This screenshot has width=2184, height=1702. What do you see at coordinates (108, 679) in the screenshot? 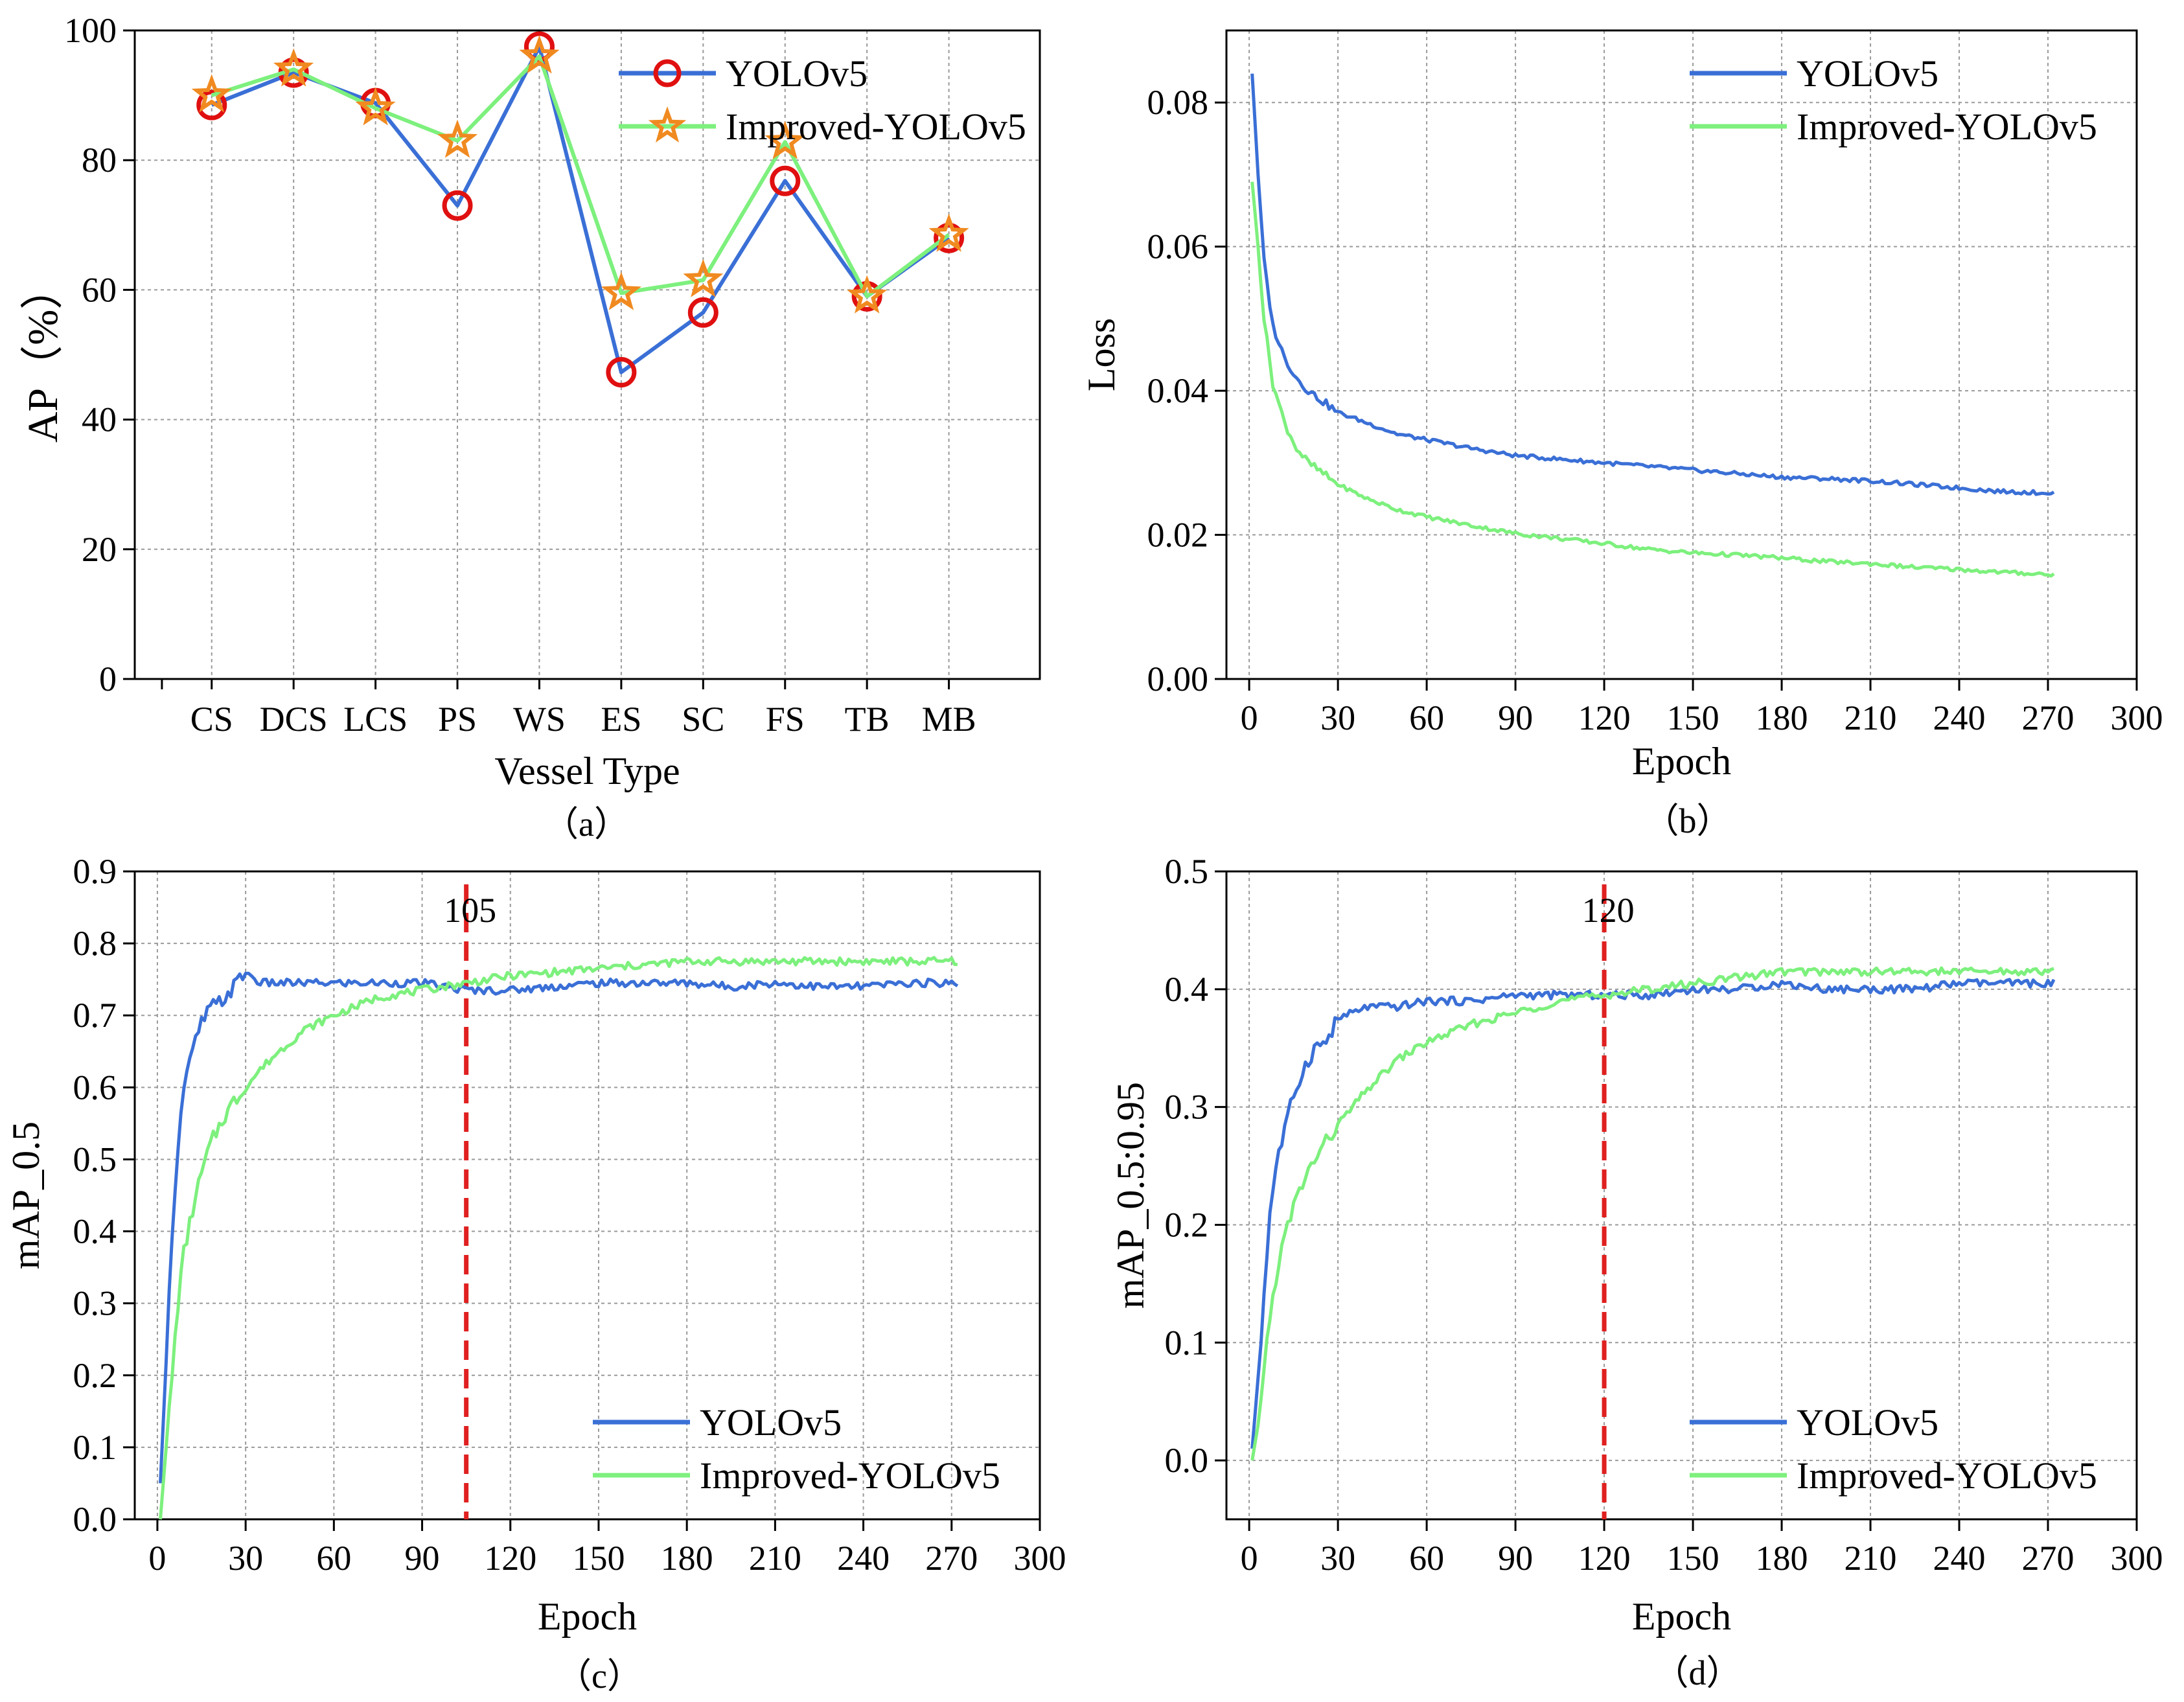
I see `y-tick-label: 0` at bounding box center [108, 679].